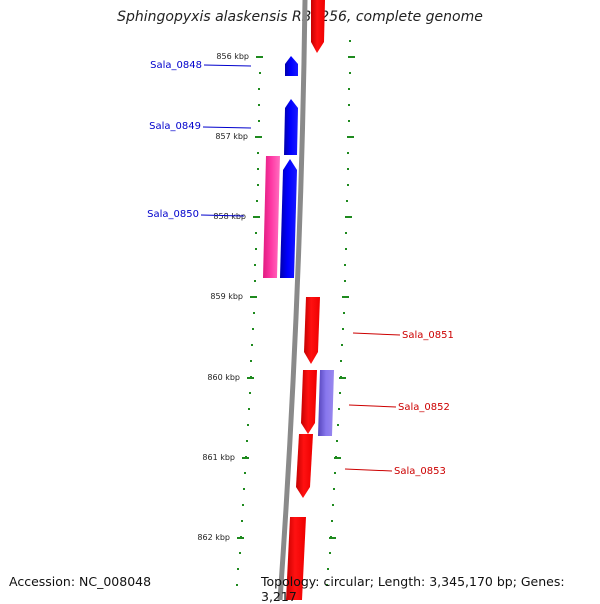 This screenshot has height=604, width=600. What do you see at coordinates (232, 56) in the screenshot?
I see `scale-label: 856 kbp` at bounding box center [232, 56].